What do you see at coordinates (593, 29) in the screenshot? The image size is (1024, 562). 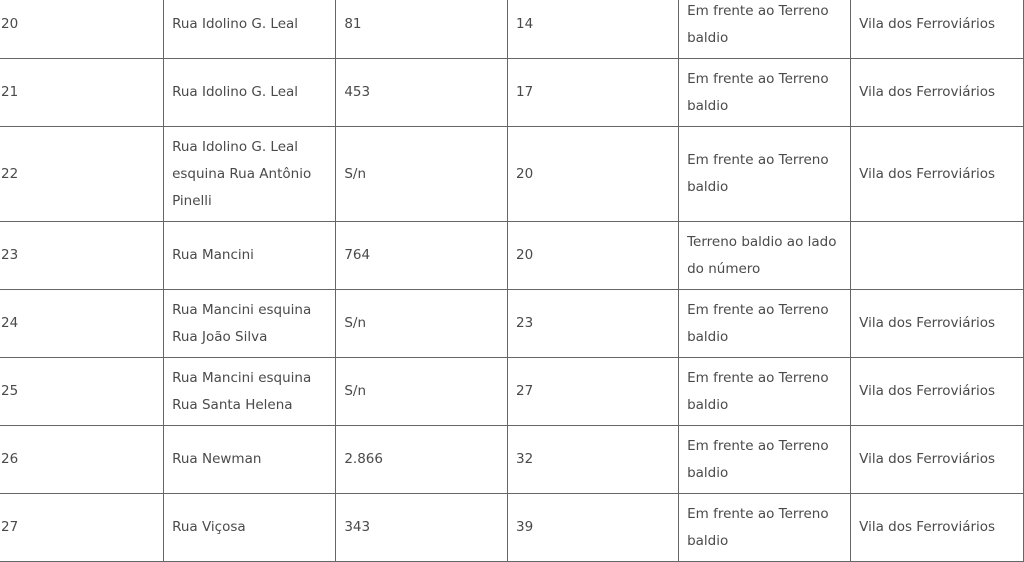 I see `cell-quantity: 14` at bounding box center [593, 29].